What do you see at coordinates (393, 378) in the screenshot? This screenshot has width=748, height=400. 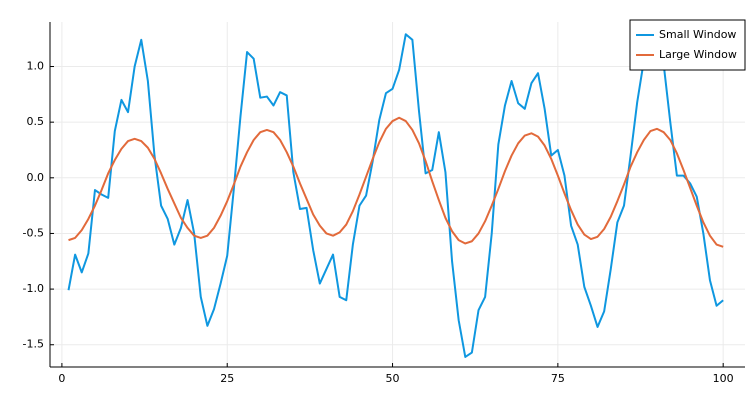 I see `x-tick-label: 50` at bounding box center [393, 378].